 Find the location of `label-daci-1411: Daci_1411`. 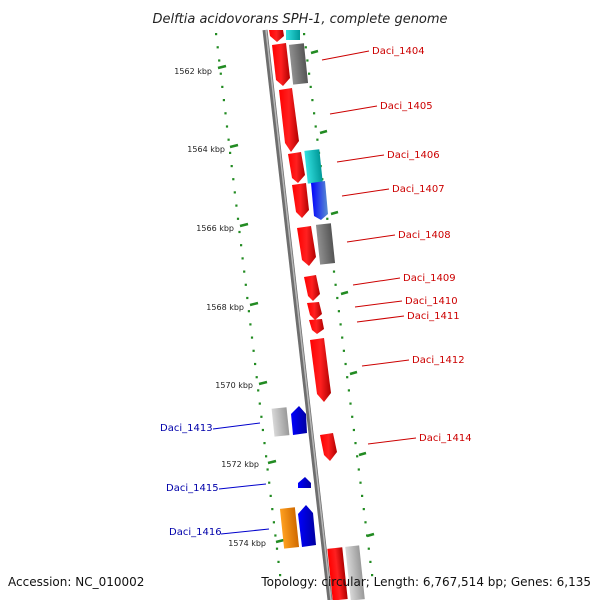

label-daci-1411: Daci_1411 is located at coordinates (433, 316).